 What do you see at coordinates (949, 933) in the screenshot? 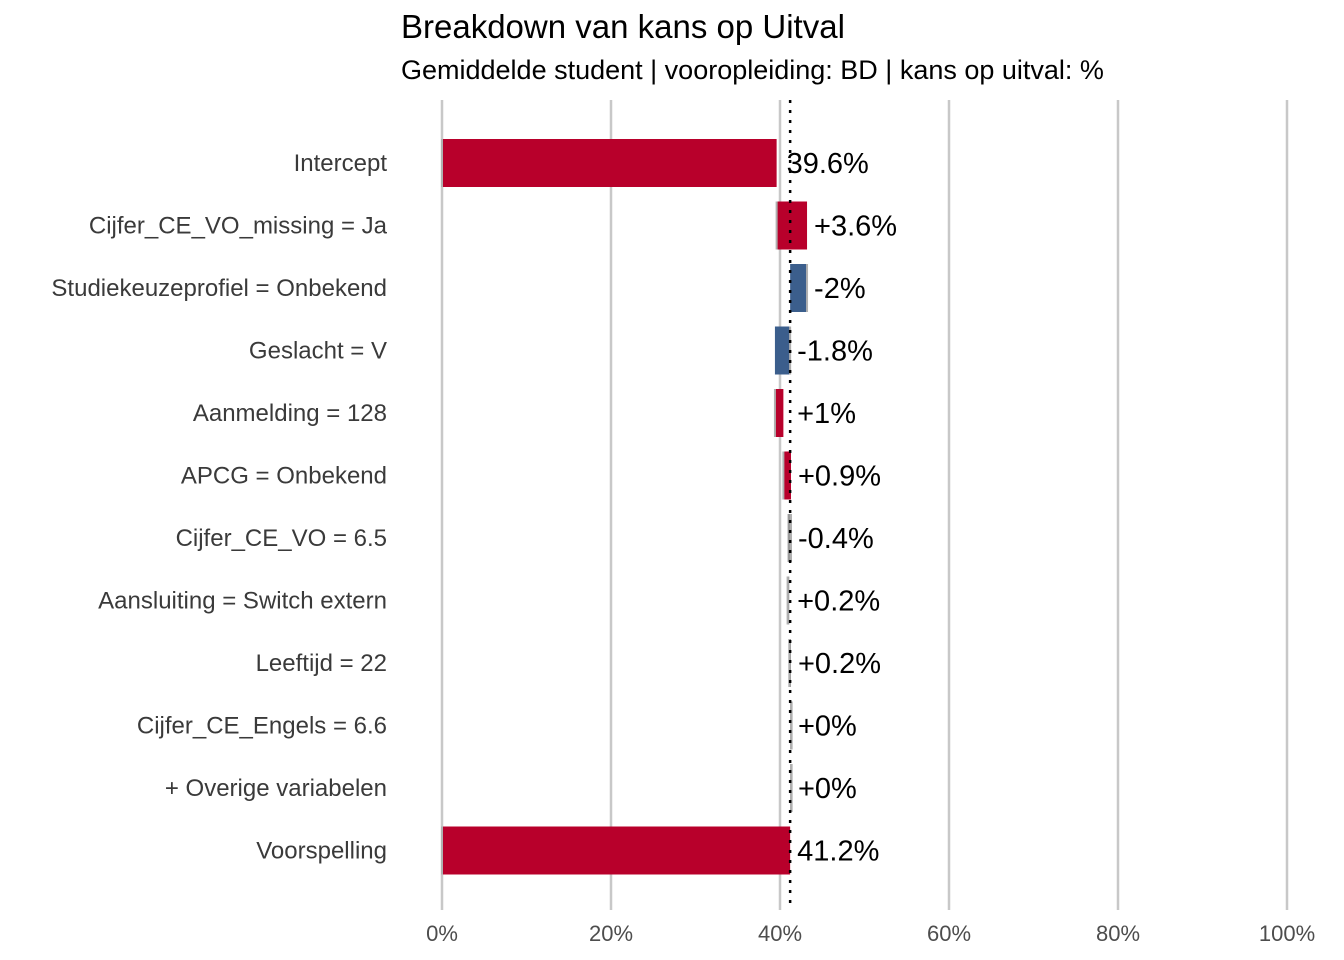
I see `x-tick-label: 60%` at bounding box center [949, 933].